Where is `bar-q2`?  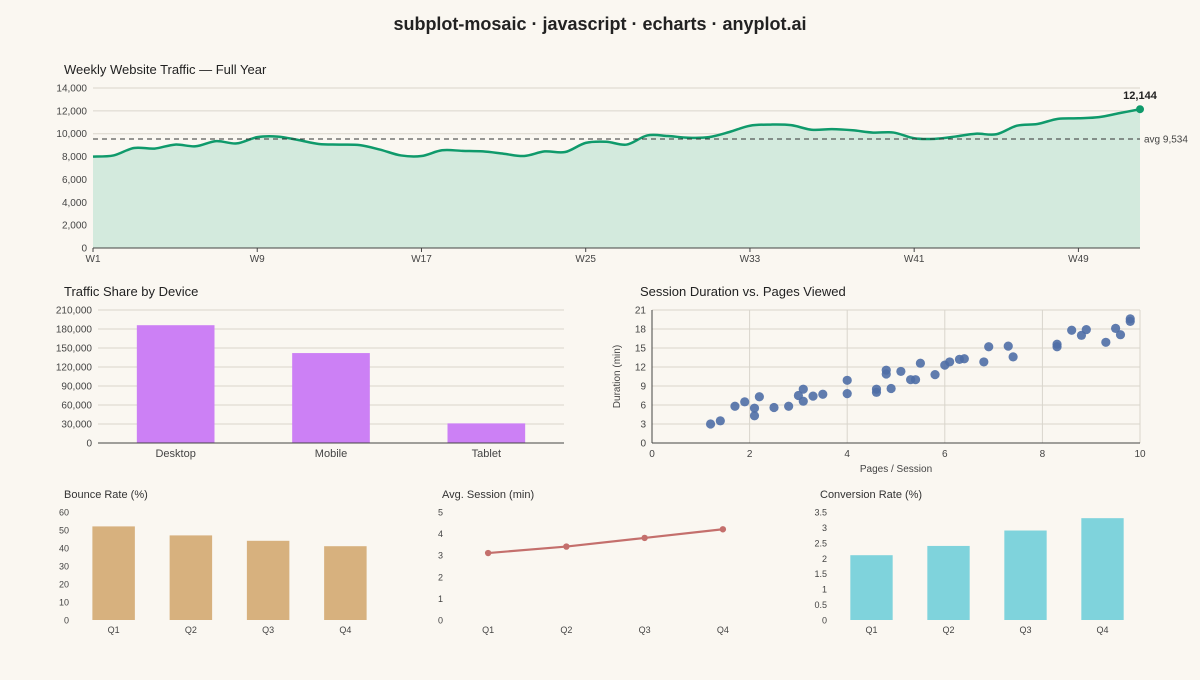 bar-q2 is located at coordinates (948, 582).